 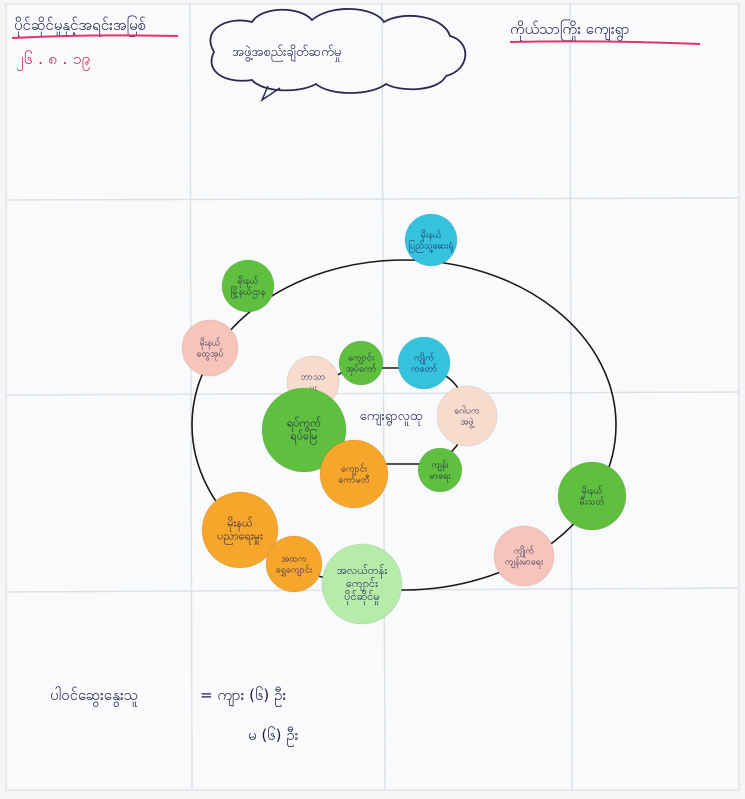 I want to click on node-label-8: ဂေါပကအဖွဲ့, so click(x=467, y=417).